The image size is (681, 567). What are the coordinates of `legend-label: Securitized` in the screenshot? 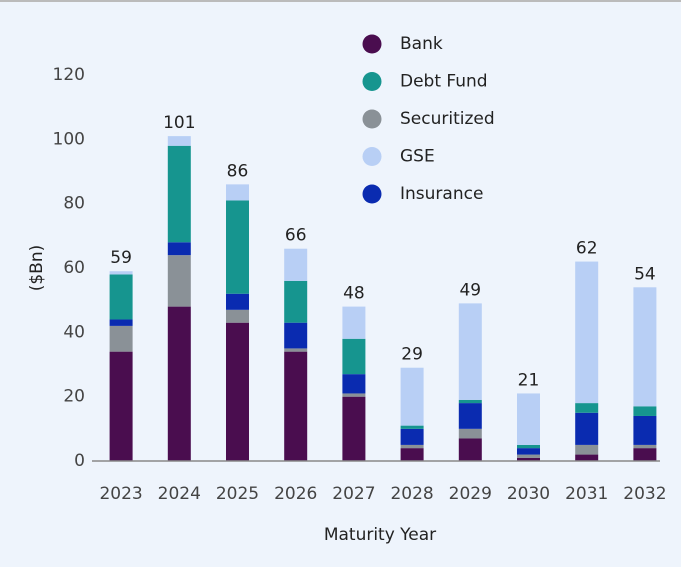 It's located at (447, 119).